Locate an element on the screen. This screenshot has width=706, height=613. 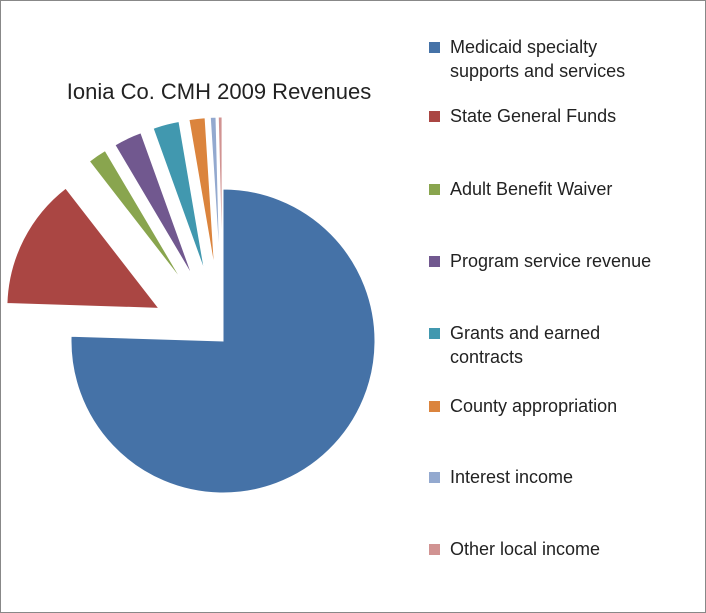
legend-item: County appropriation is located at coordinates (559, 406).